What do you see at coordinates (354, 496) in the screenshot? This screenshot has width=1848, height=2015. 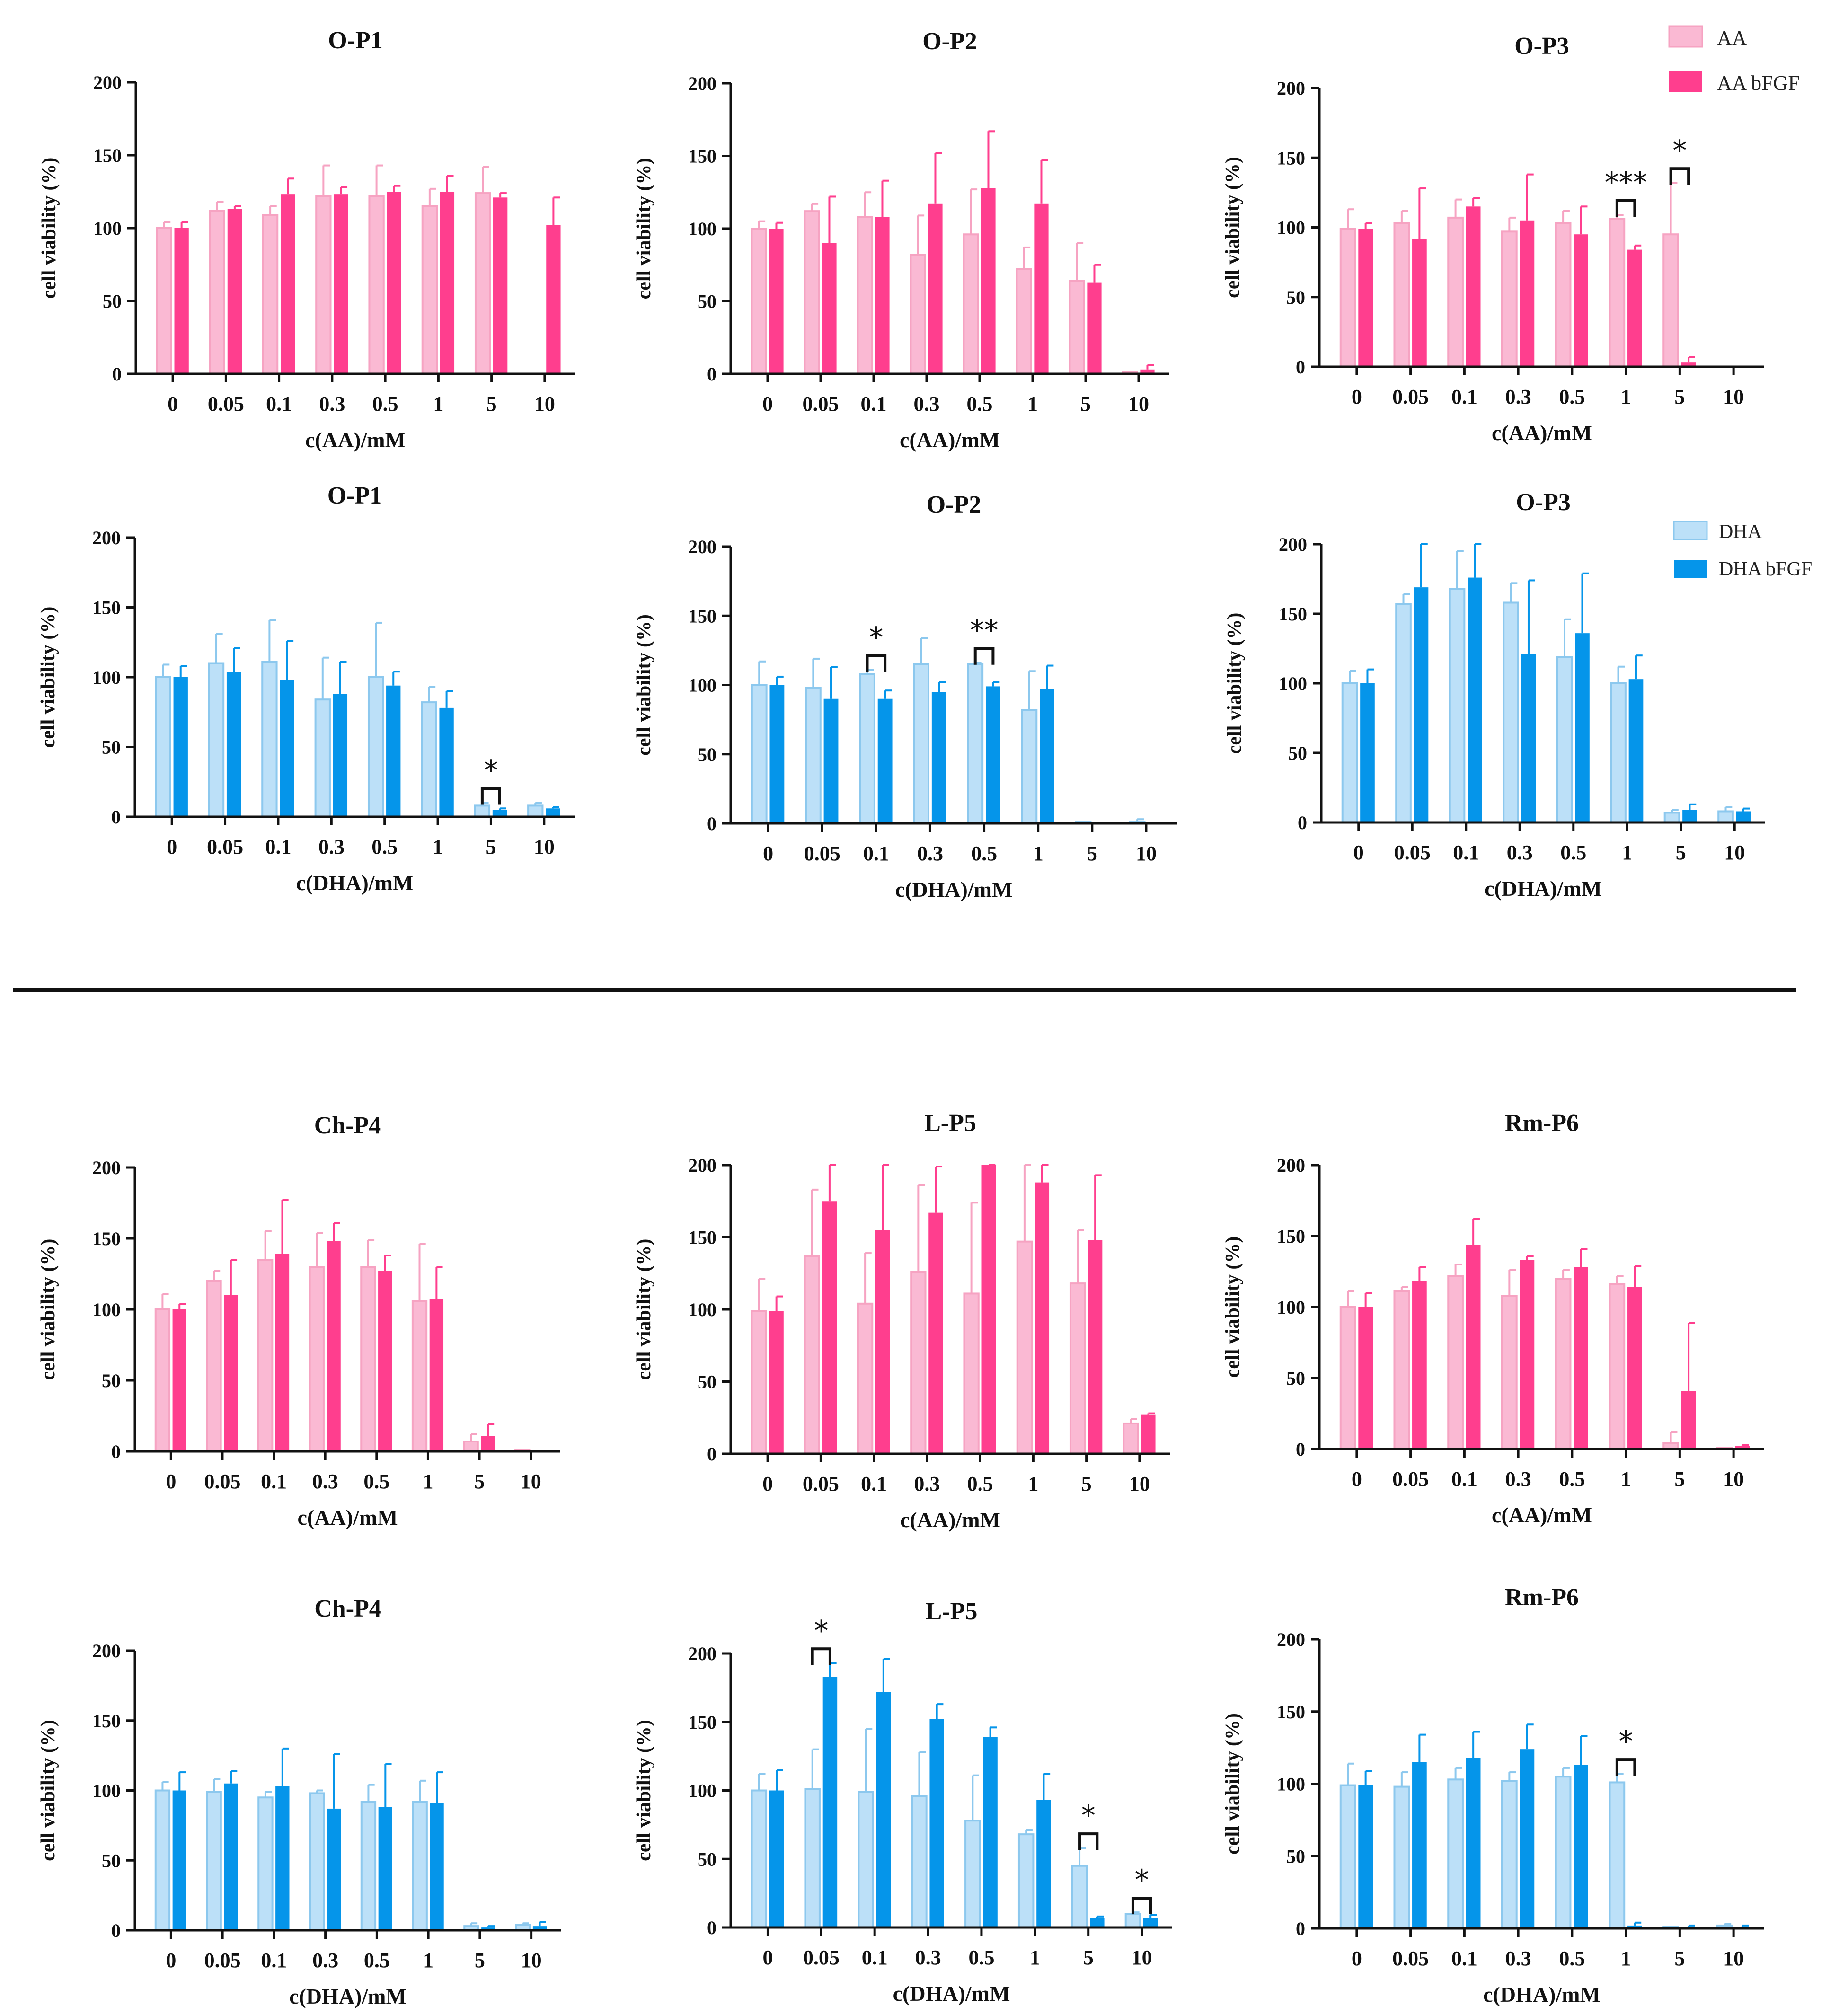 I see `chart-title: O-P1` at bounding box center [354, 496].